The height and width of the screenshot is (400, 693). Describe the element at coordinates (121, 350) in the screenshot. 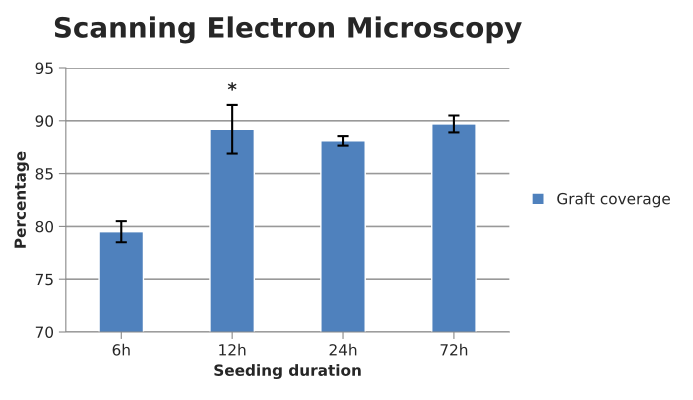

I see `x-tick-label: 6h` at that location.